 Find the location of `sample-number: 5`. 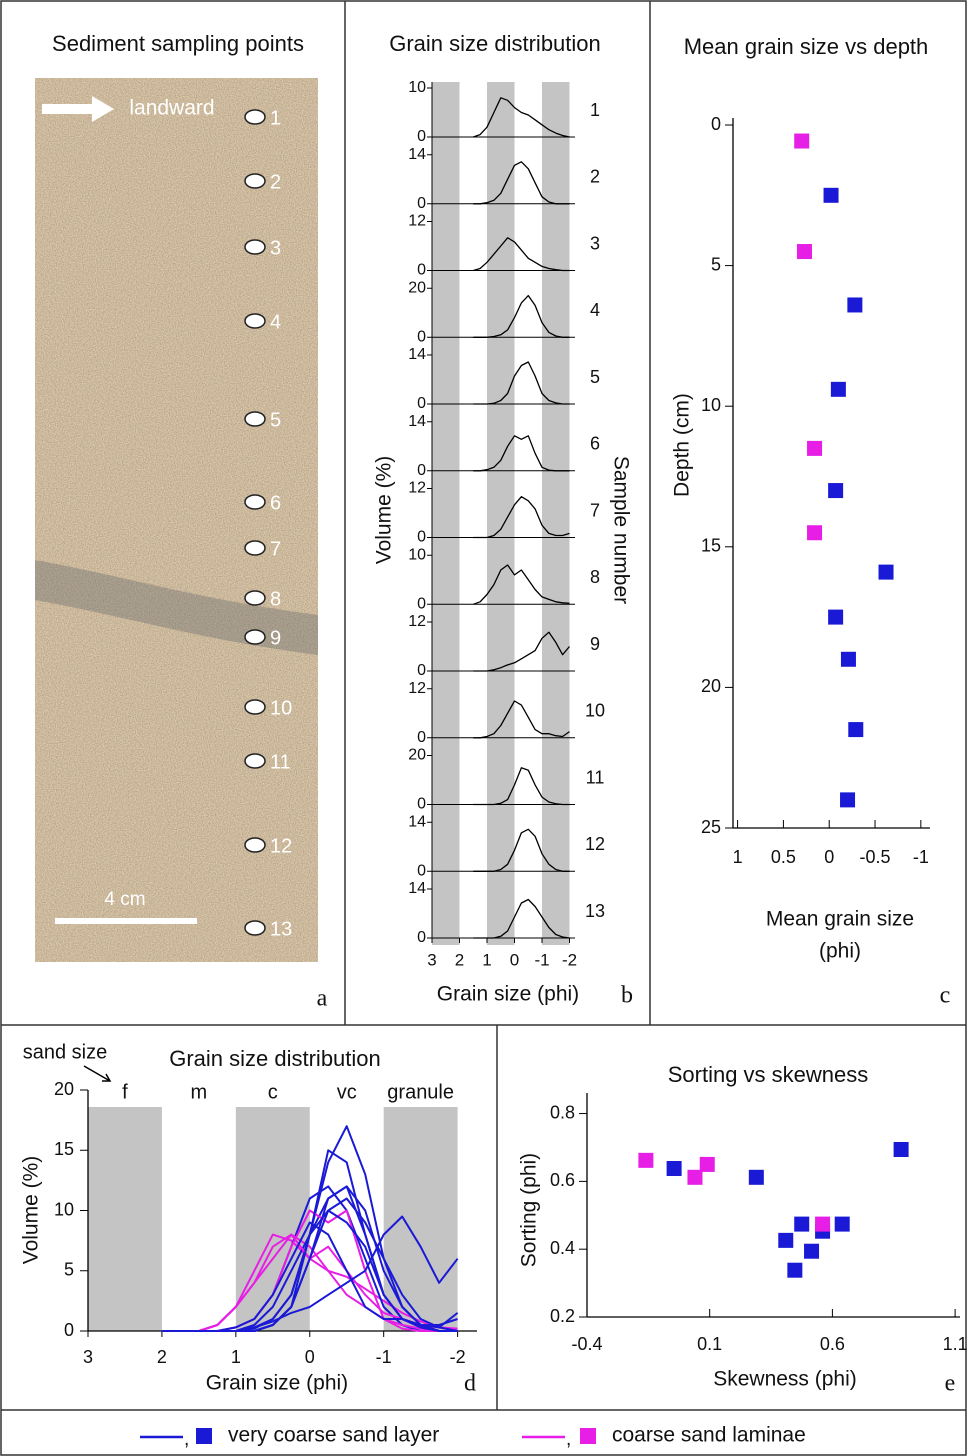

sample-number: 5 is located at coordinates (595, 377).